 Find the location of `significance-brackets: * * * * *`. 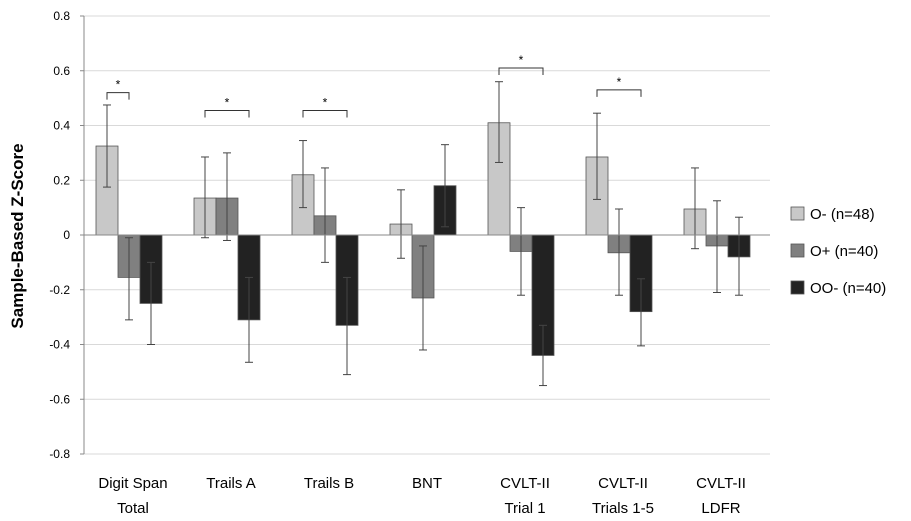

significance-brackets: * * * * * is located at coordinates (374, 85).